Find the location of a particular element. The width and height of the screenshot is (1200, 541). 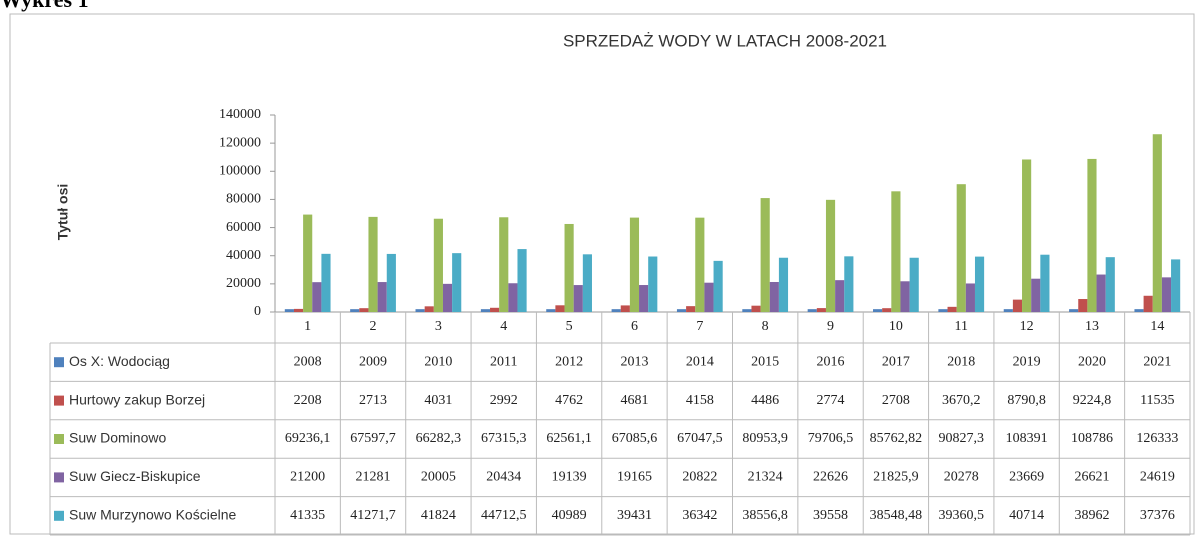

y-tick-label: 140000 is located at coordinates (240, 114).